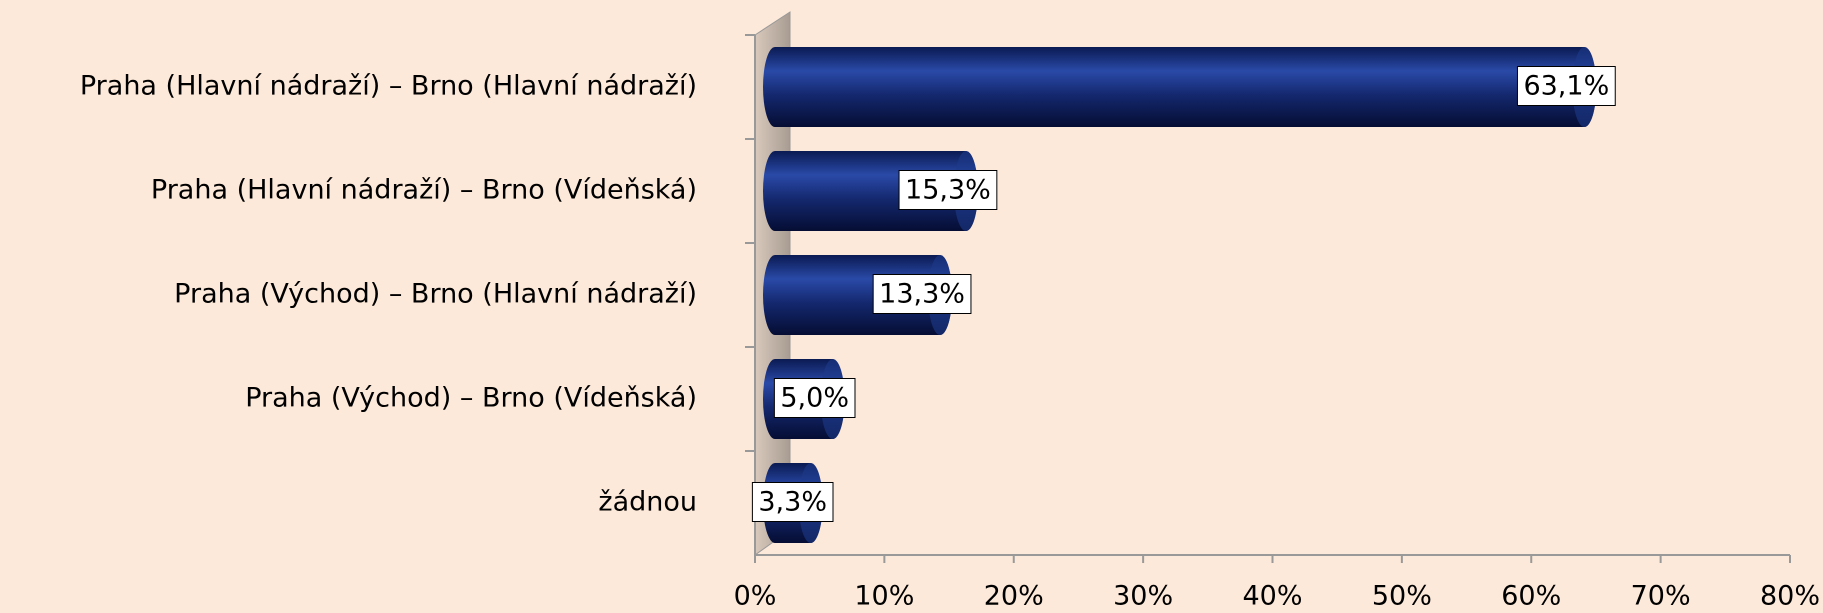  I want to click on x-tick-label: 50%, so click(1402, 596).